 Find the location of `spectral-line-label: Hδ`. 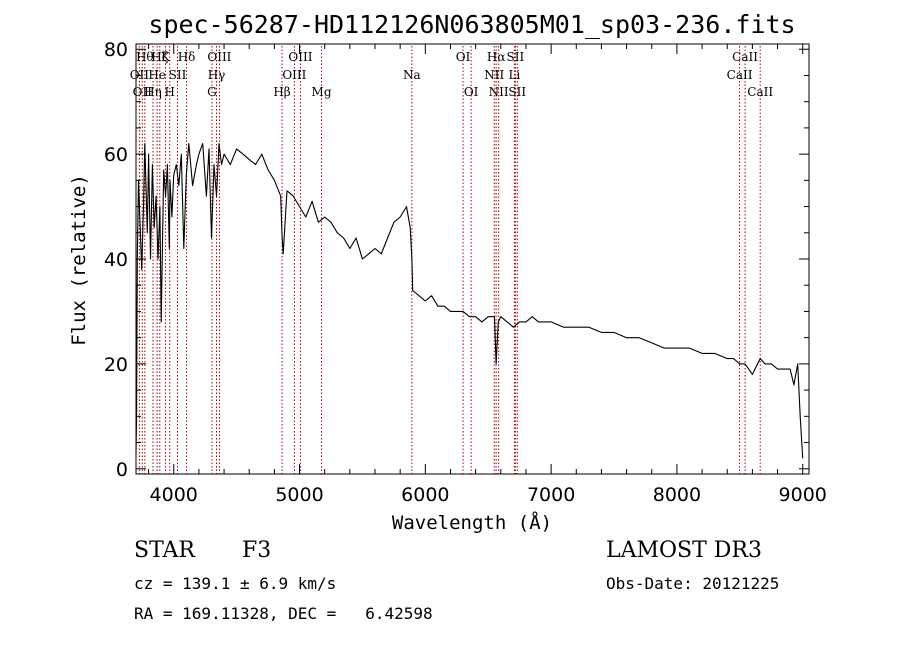

spectral-line-label: Hδ is located at coordinates (187, 57).